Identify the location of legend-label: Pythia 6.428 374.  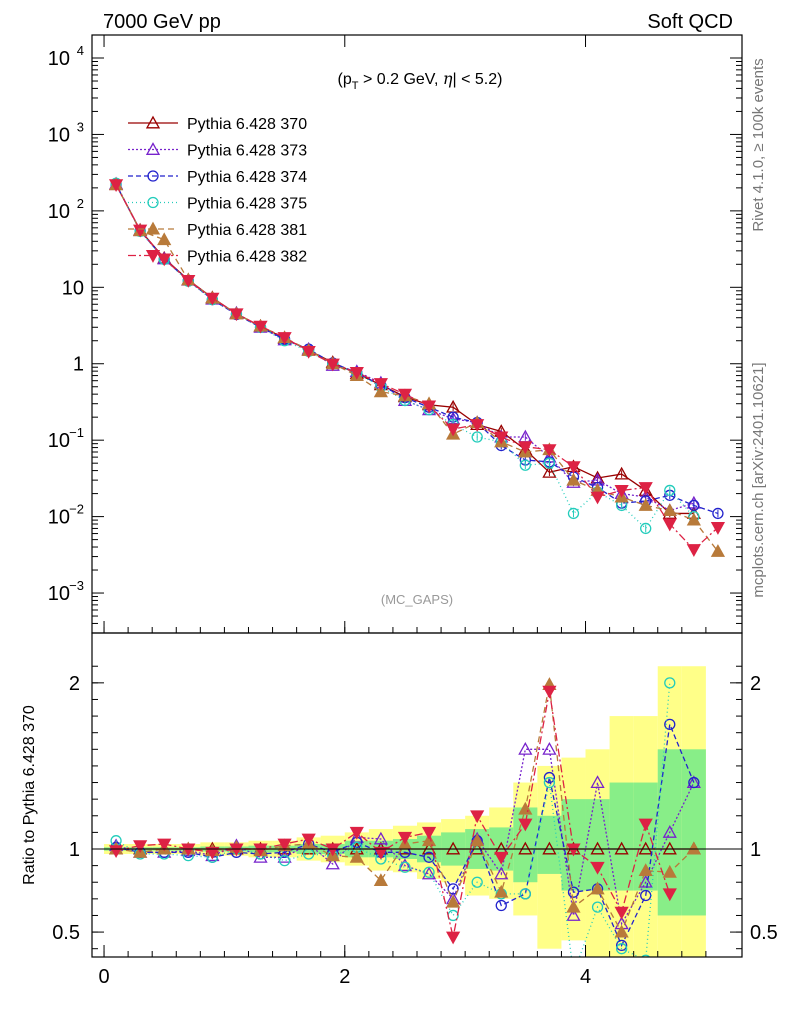
(247, 177).